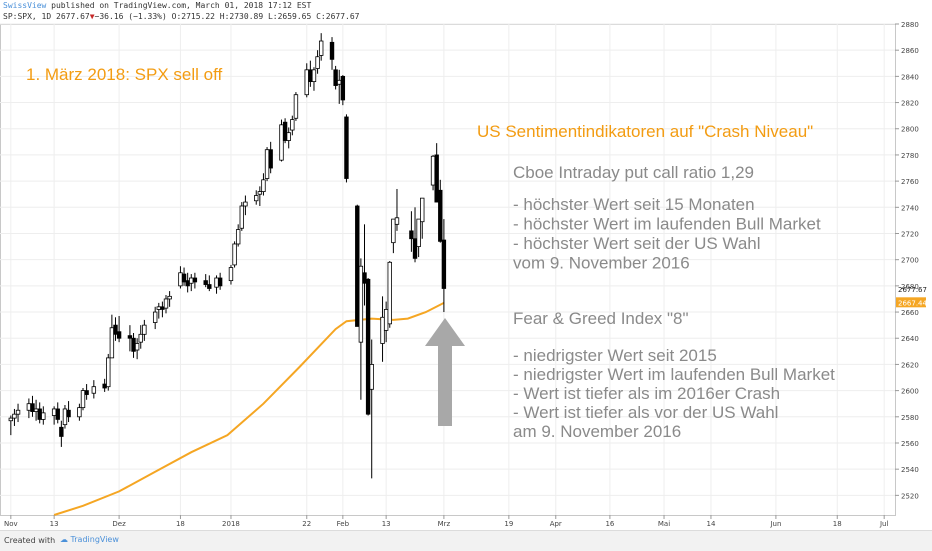 The height and width of the screenshot is (551, 932). I want to click on tradingview-logo: ☁ TradingView, so click(89, 539).